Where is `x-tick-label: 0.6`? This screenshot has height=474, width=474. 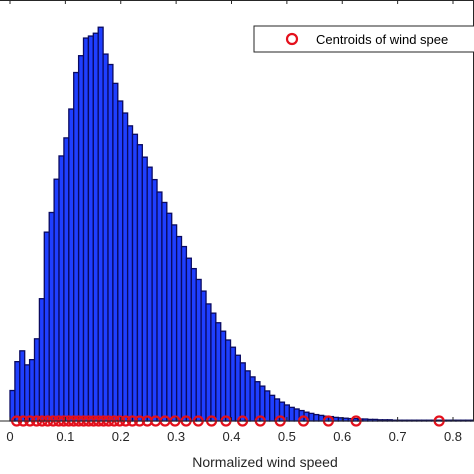 x-tick-label: 0.6 is located at coordinates (342, 436).